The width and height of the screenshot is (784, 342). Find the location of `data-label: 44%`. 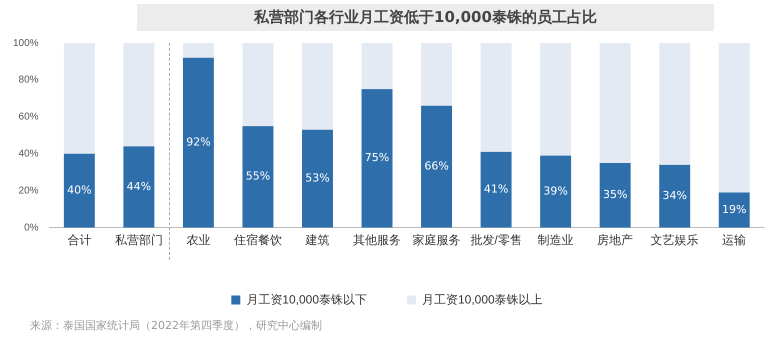

data-label: 44% is located at coordinates (139, 186).